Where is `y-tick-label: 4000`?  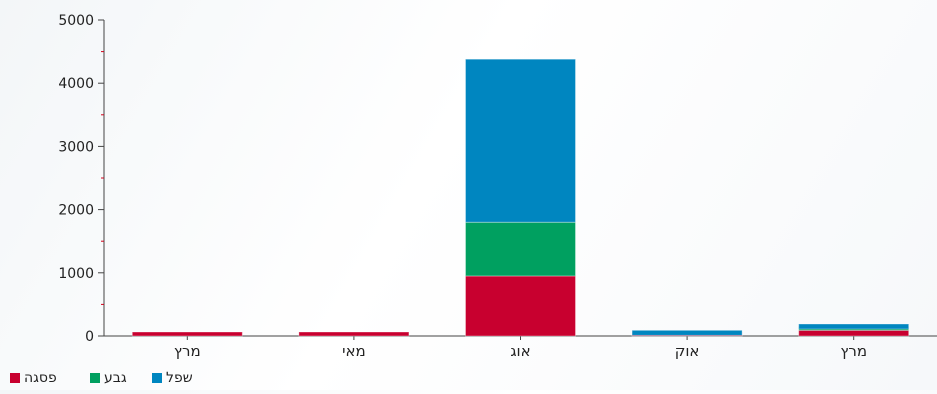
y-tick-label: 4000 is located at coordinates (76, 84).